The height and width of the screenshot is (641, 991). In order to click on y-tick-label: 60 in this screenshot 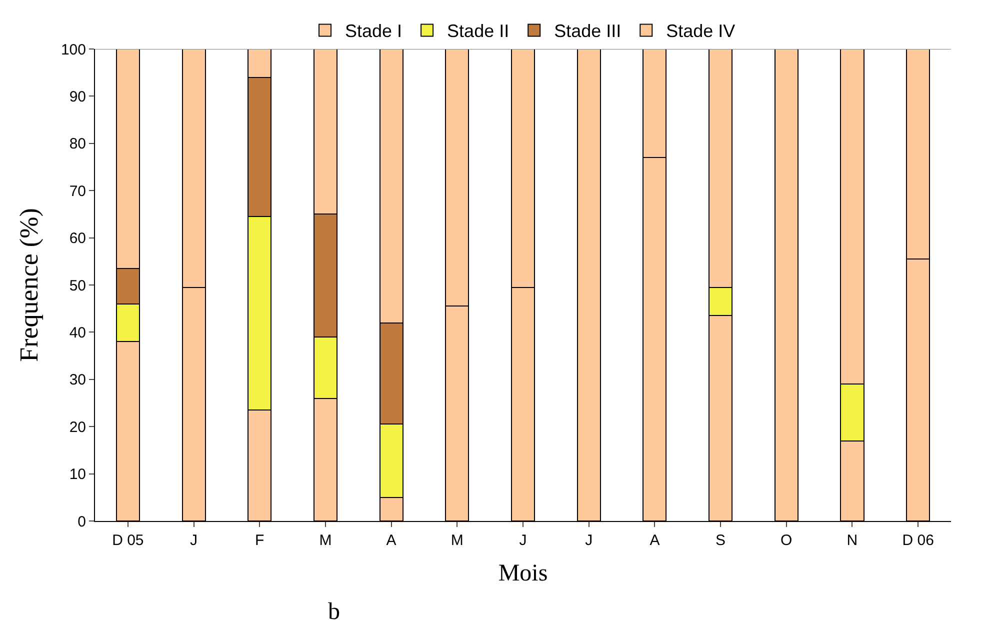, I will do `click(77, 239)`.